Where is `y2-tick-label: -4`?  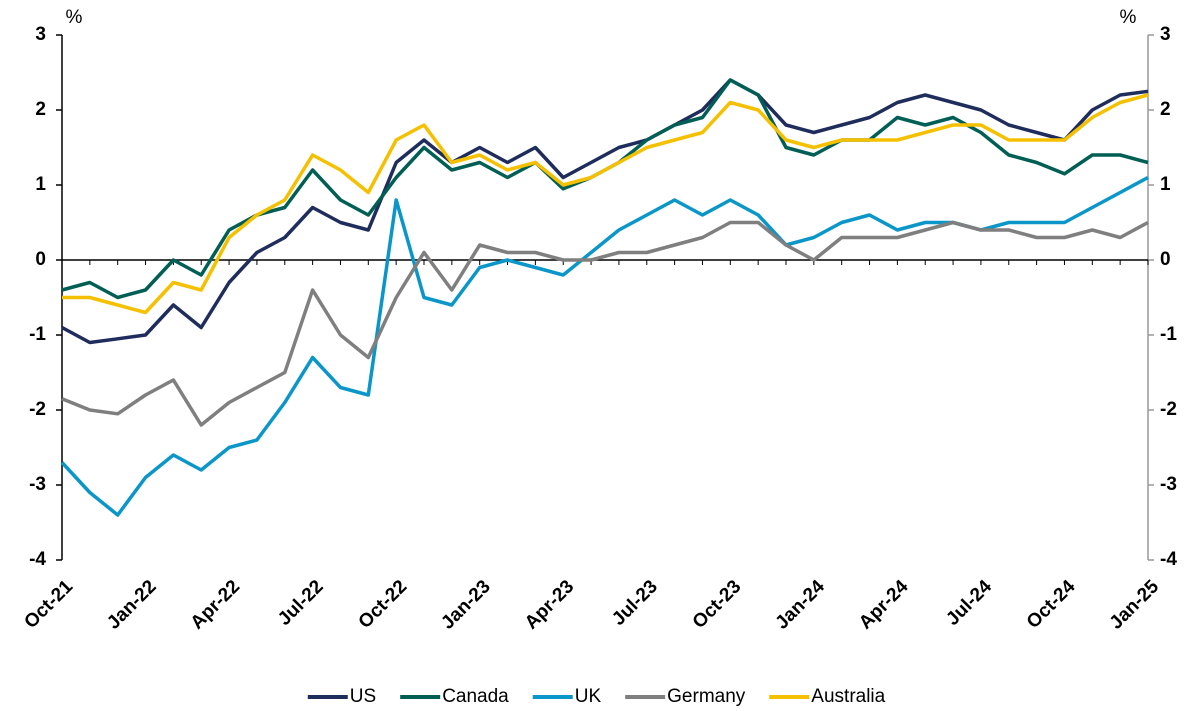 y2-tick-label: -4 is located at coordinates (1168, 559).